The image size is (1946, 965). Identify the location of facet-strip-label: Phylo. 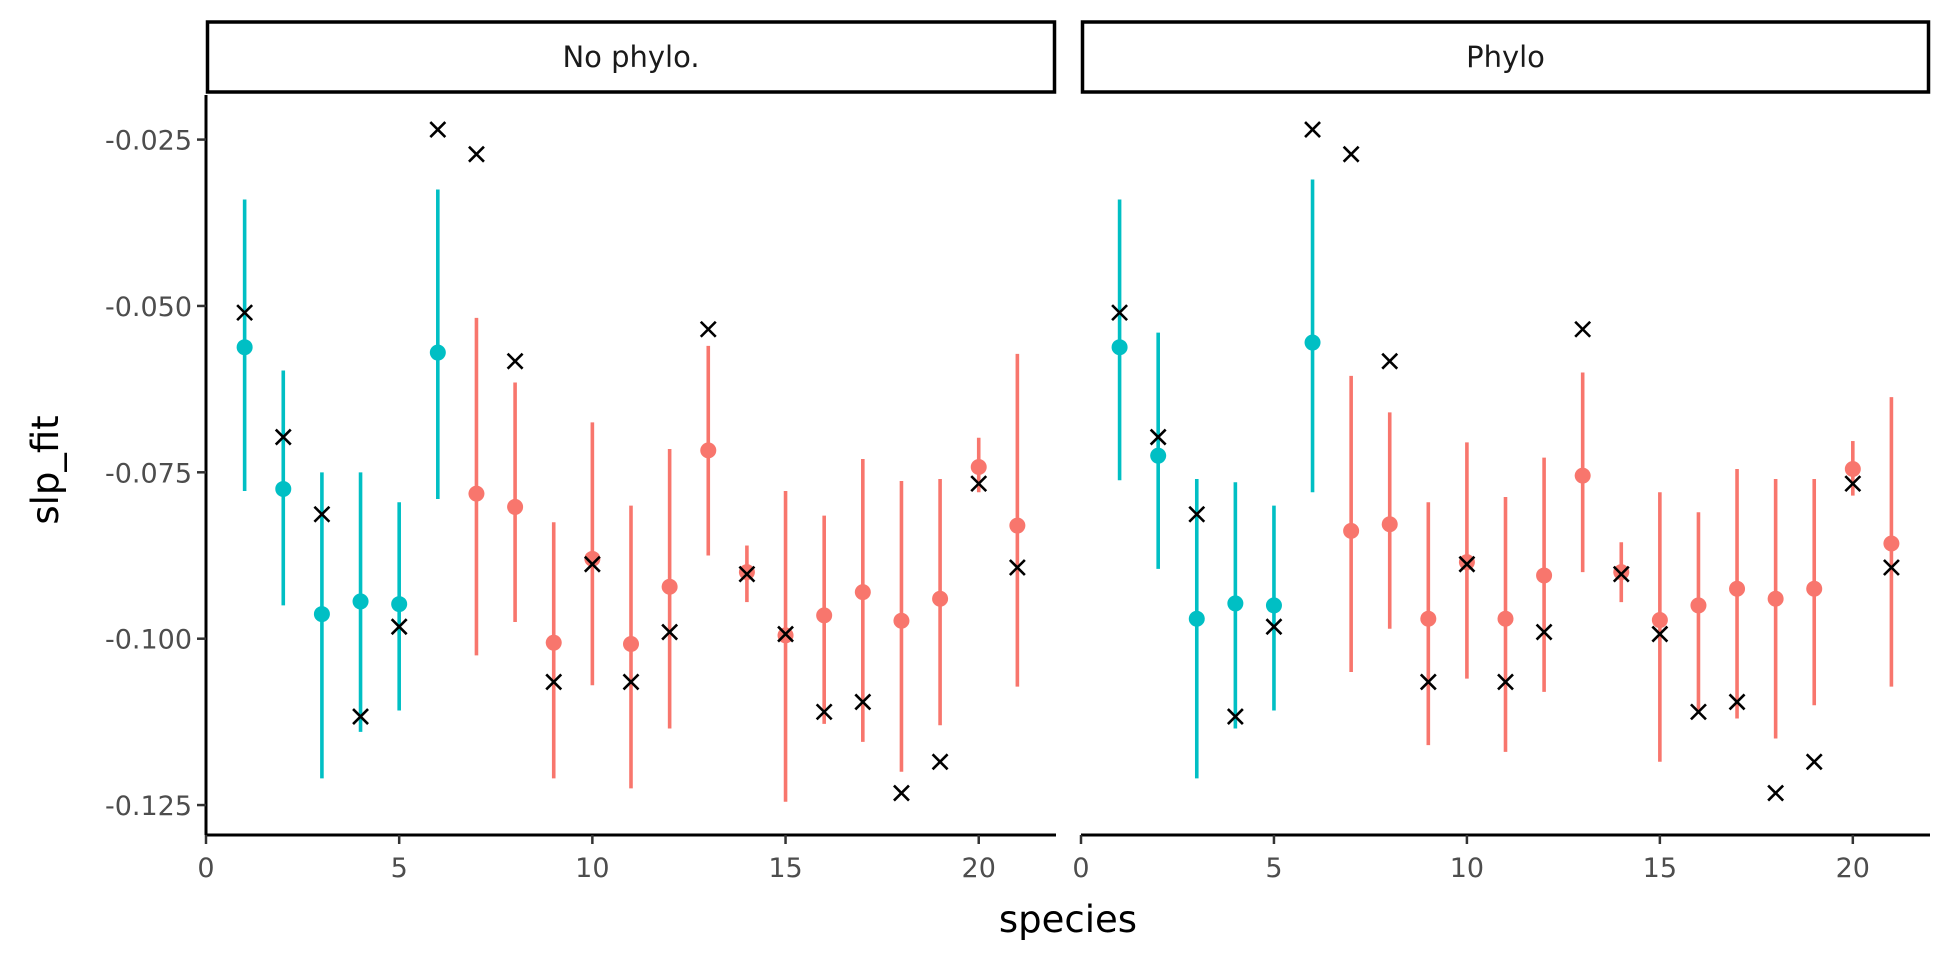
(1505, 57).